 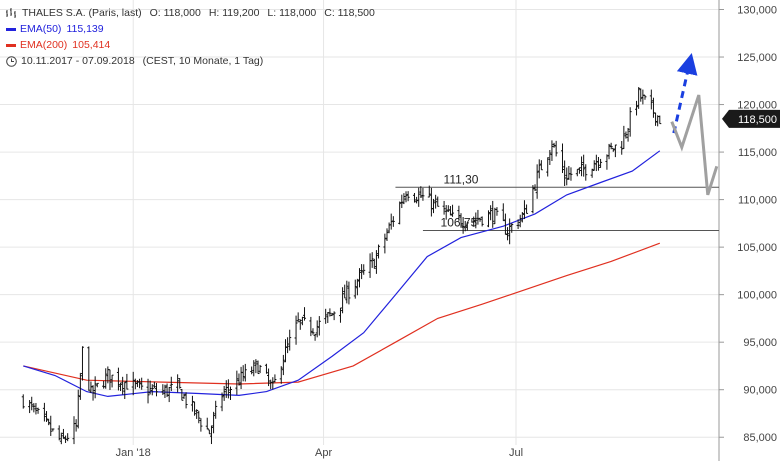 I want to click on range-info: (CEST, 10 Monate, 1 Tag), so click(x=203, y=61).